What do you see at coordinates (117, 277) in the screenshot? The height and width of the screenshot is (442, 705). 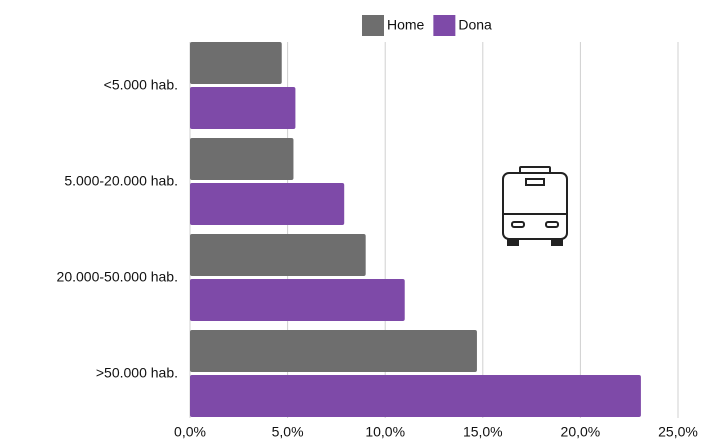 I see `y-tick-label: 20.000-50.000 hab.` at bounding box center [117, 277].